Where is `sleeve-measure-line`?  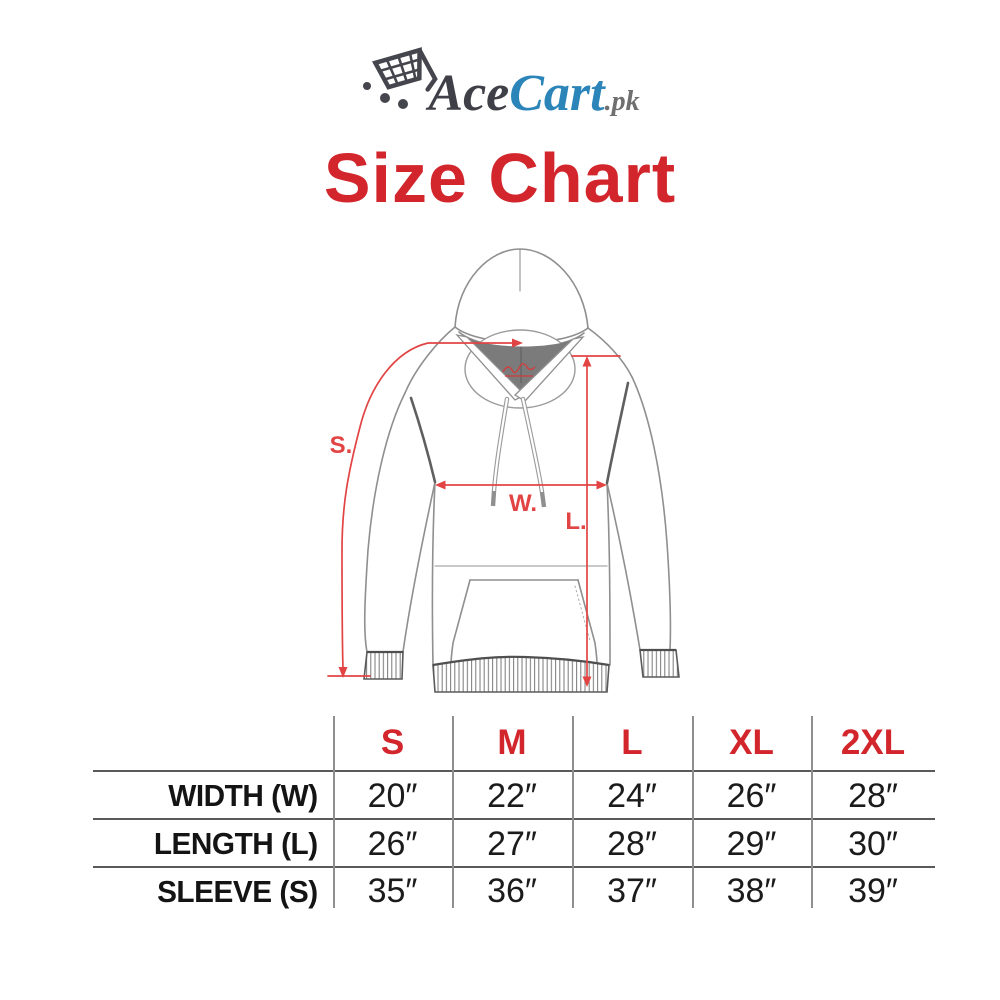
sleeve-measure-line is located at coordinates (425, 508).